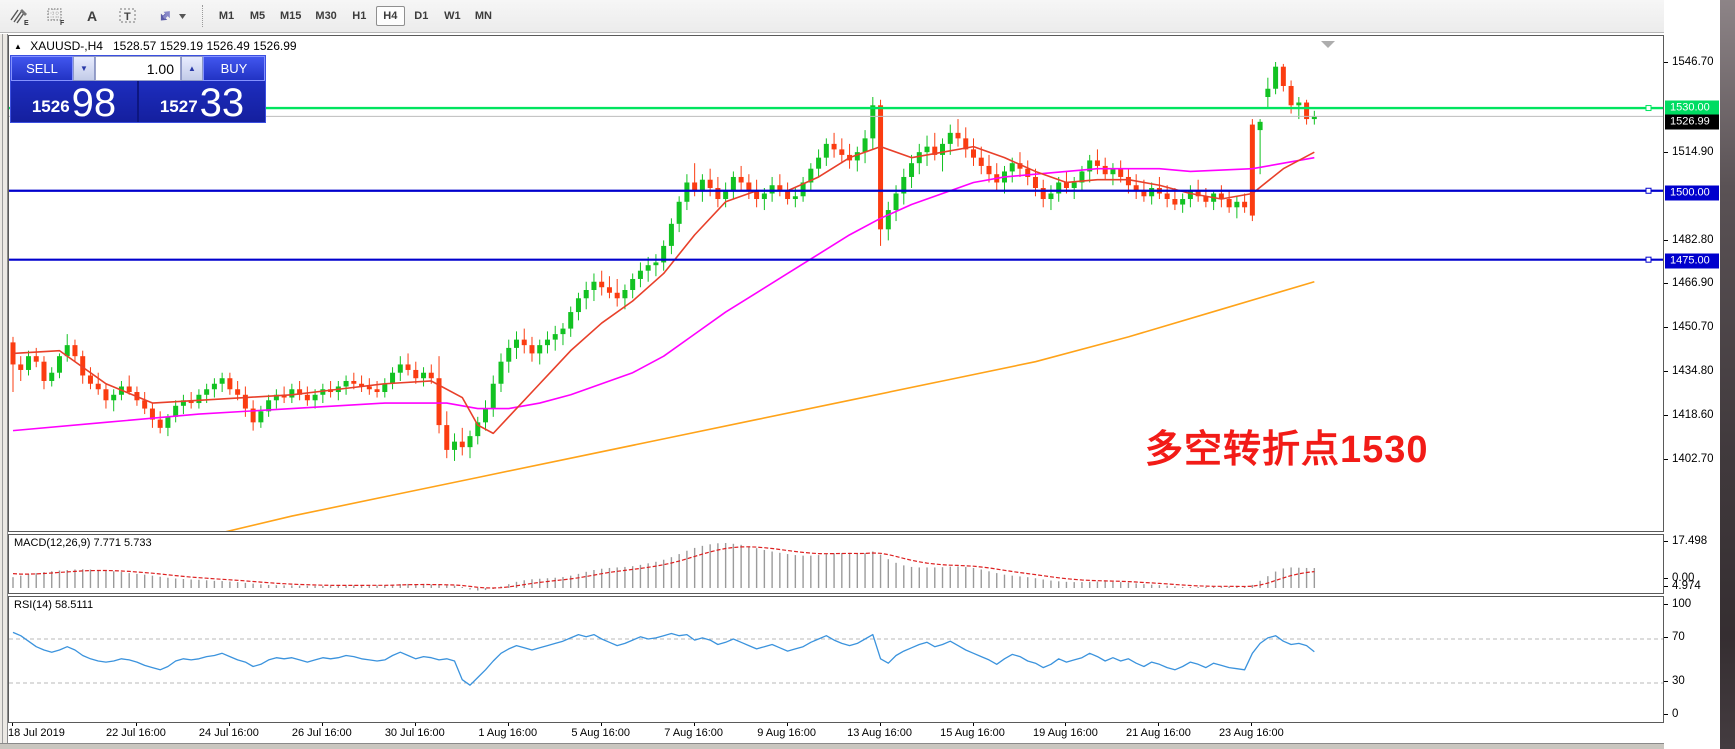  Describe the element at coordinates (1065, 733) in the screenshot. I see `time-axis-label: 19 Aug 16:00` at that location.